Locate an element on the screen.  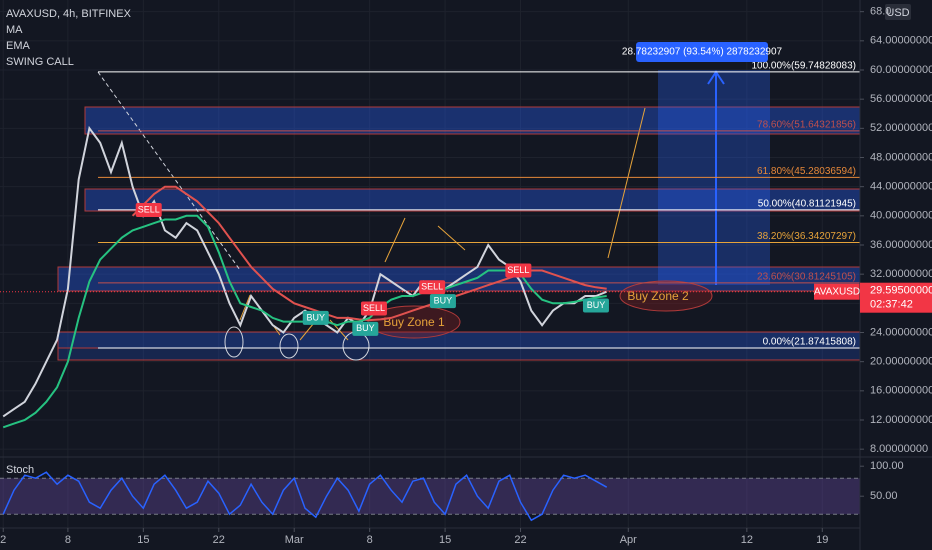
y-tick-label: 52.00000000 is located at coordinates (901, 128).